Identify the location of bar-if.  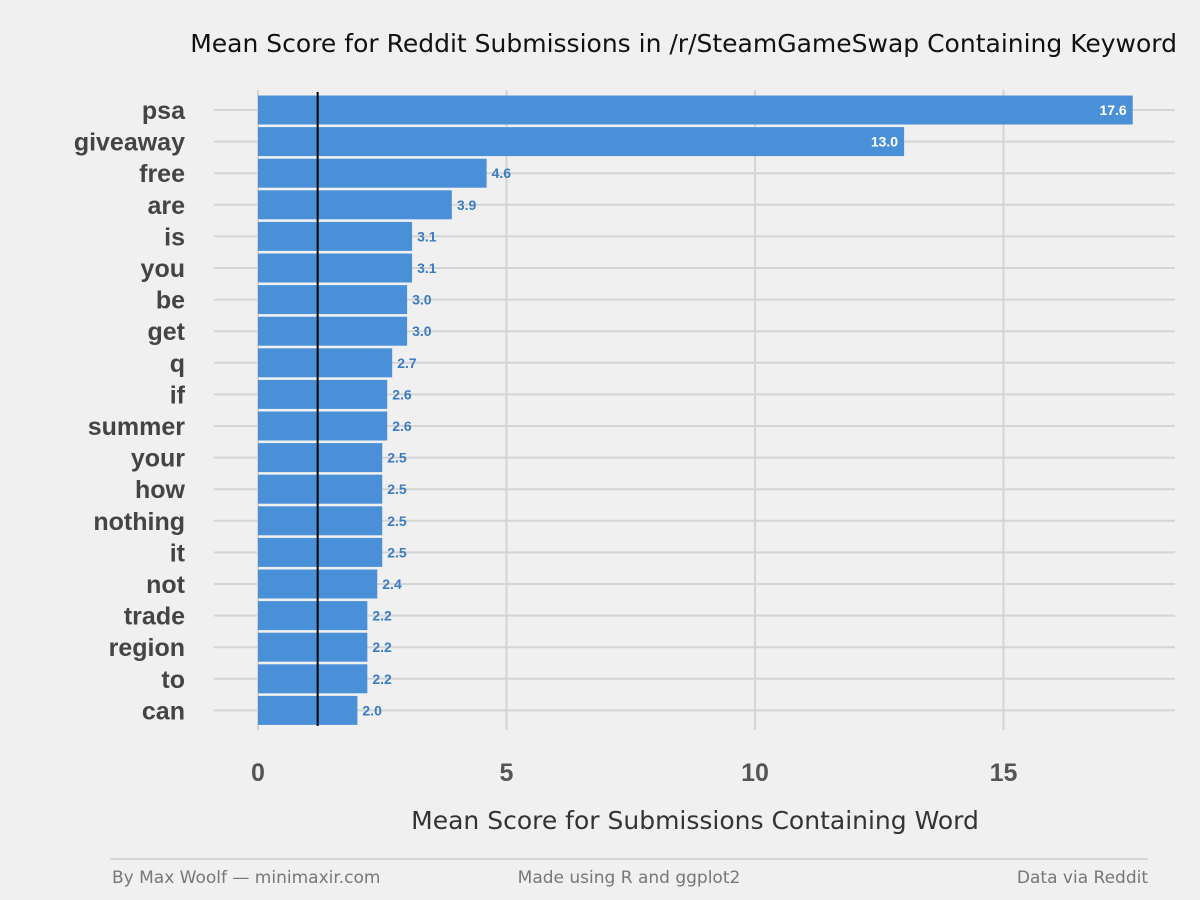
(323, 394).